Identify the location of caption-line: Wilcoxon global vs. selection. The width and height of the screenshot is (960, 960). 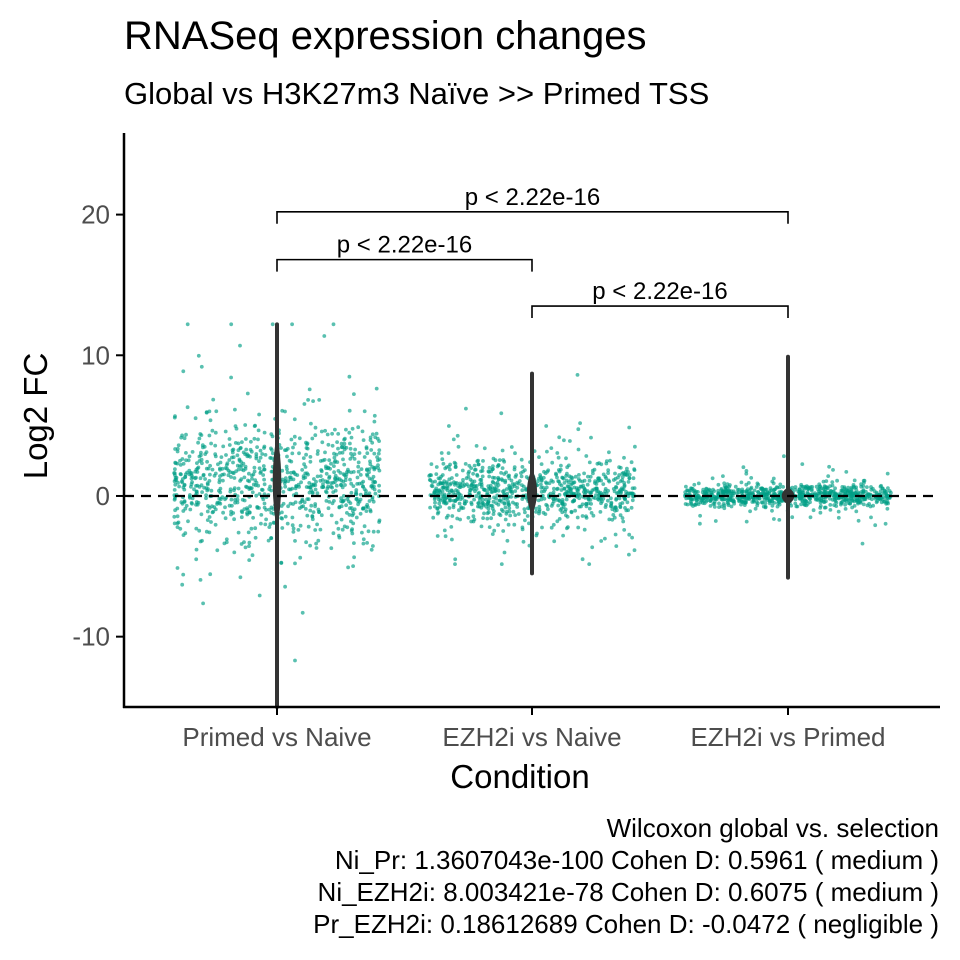
(772, 828).